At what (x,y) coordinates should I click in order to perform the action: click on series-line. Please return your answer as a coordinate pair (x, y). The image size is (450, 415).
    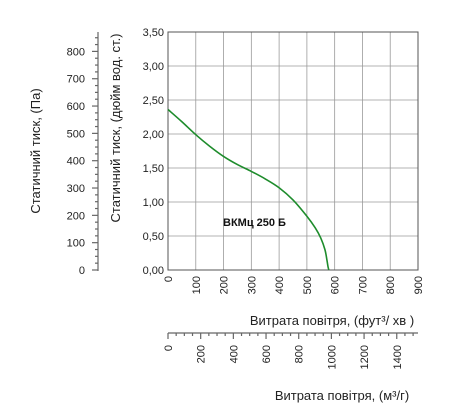
    Looking at the image, I should click on (248, 189).